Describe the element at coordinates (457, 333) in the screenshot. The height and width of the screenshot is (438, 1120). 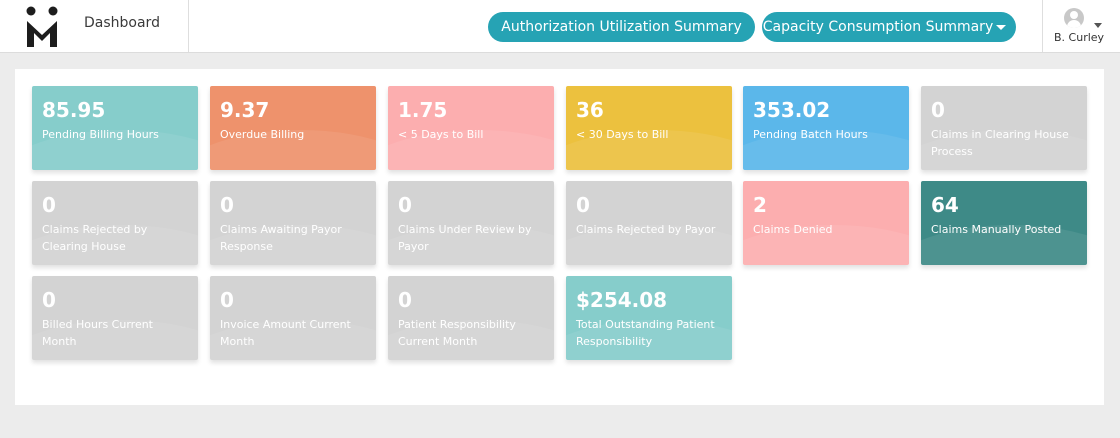
I see `card-label: Patient Responsibility Current Month` at that location.